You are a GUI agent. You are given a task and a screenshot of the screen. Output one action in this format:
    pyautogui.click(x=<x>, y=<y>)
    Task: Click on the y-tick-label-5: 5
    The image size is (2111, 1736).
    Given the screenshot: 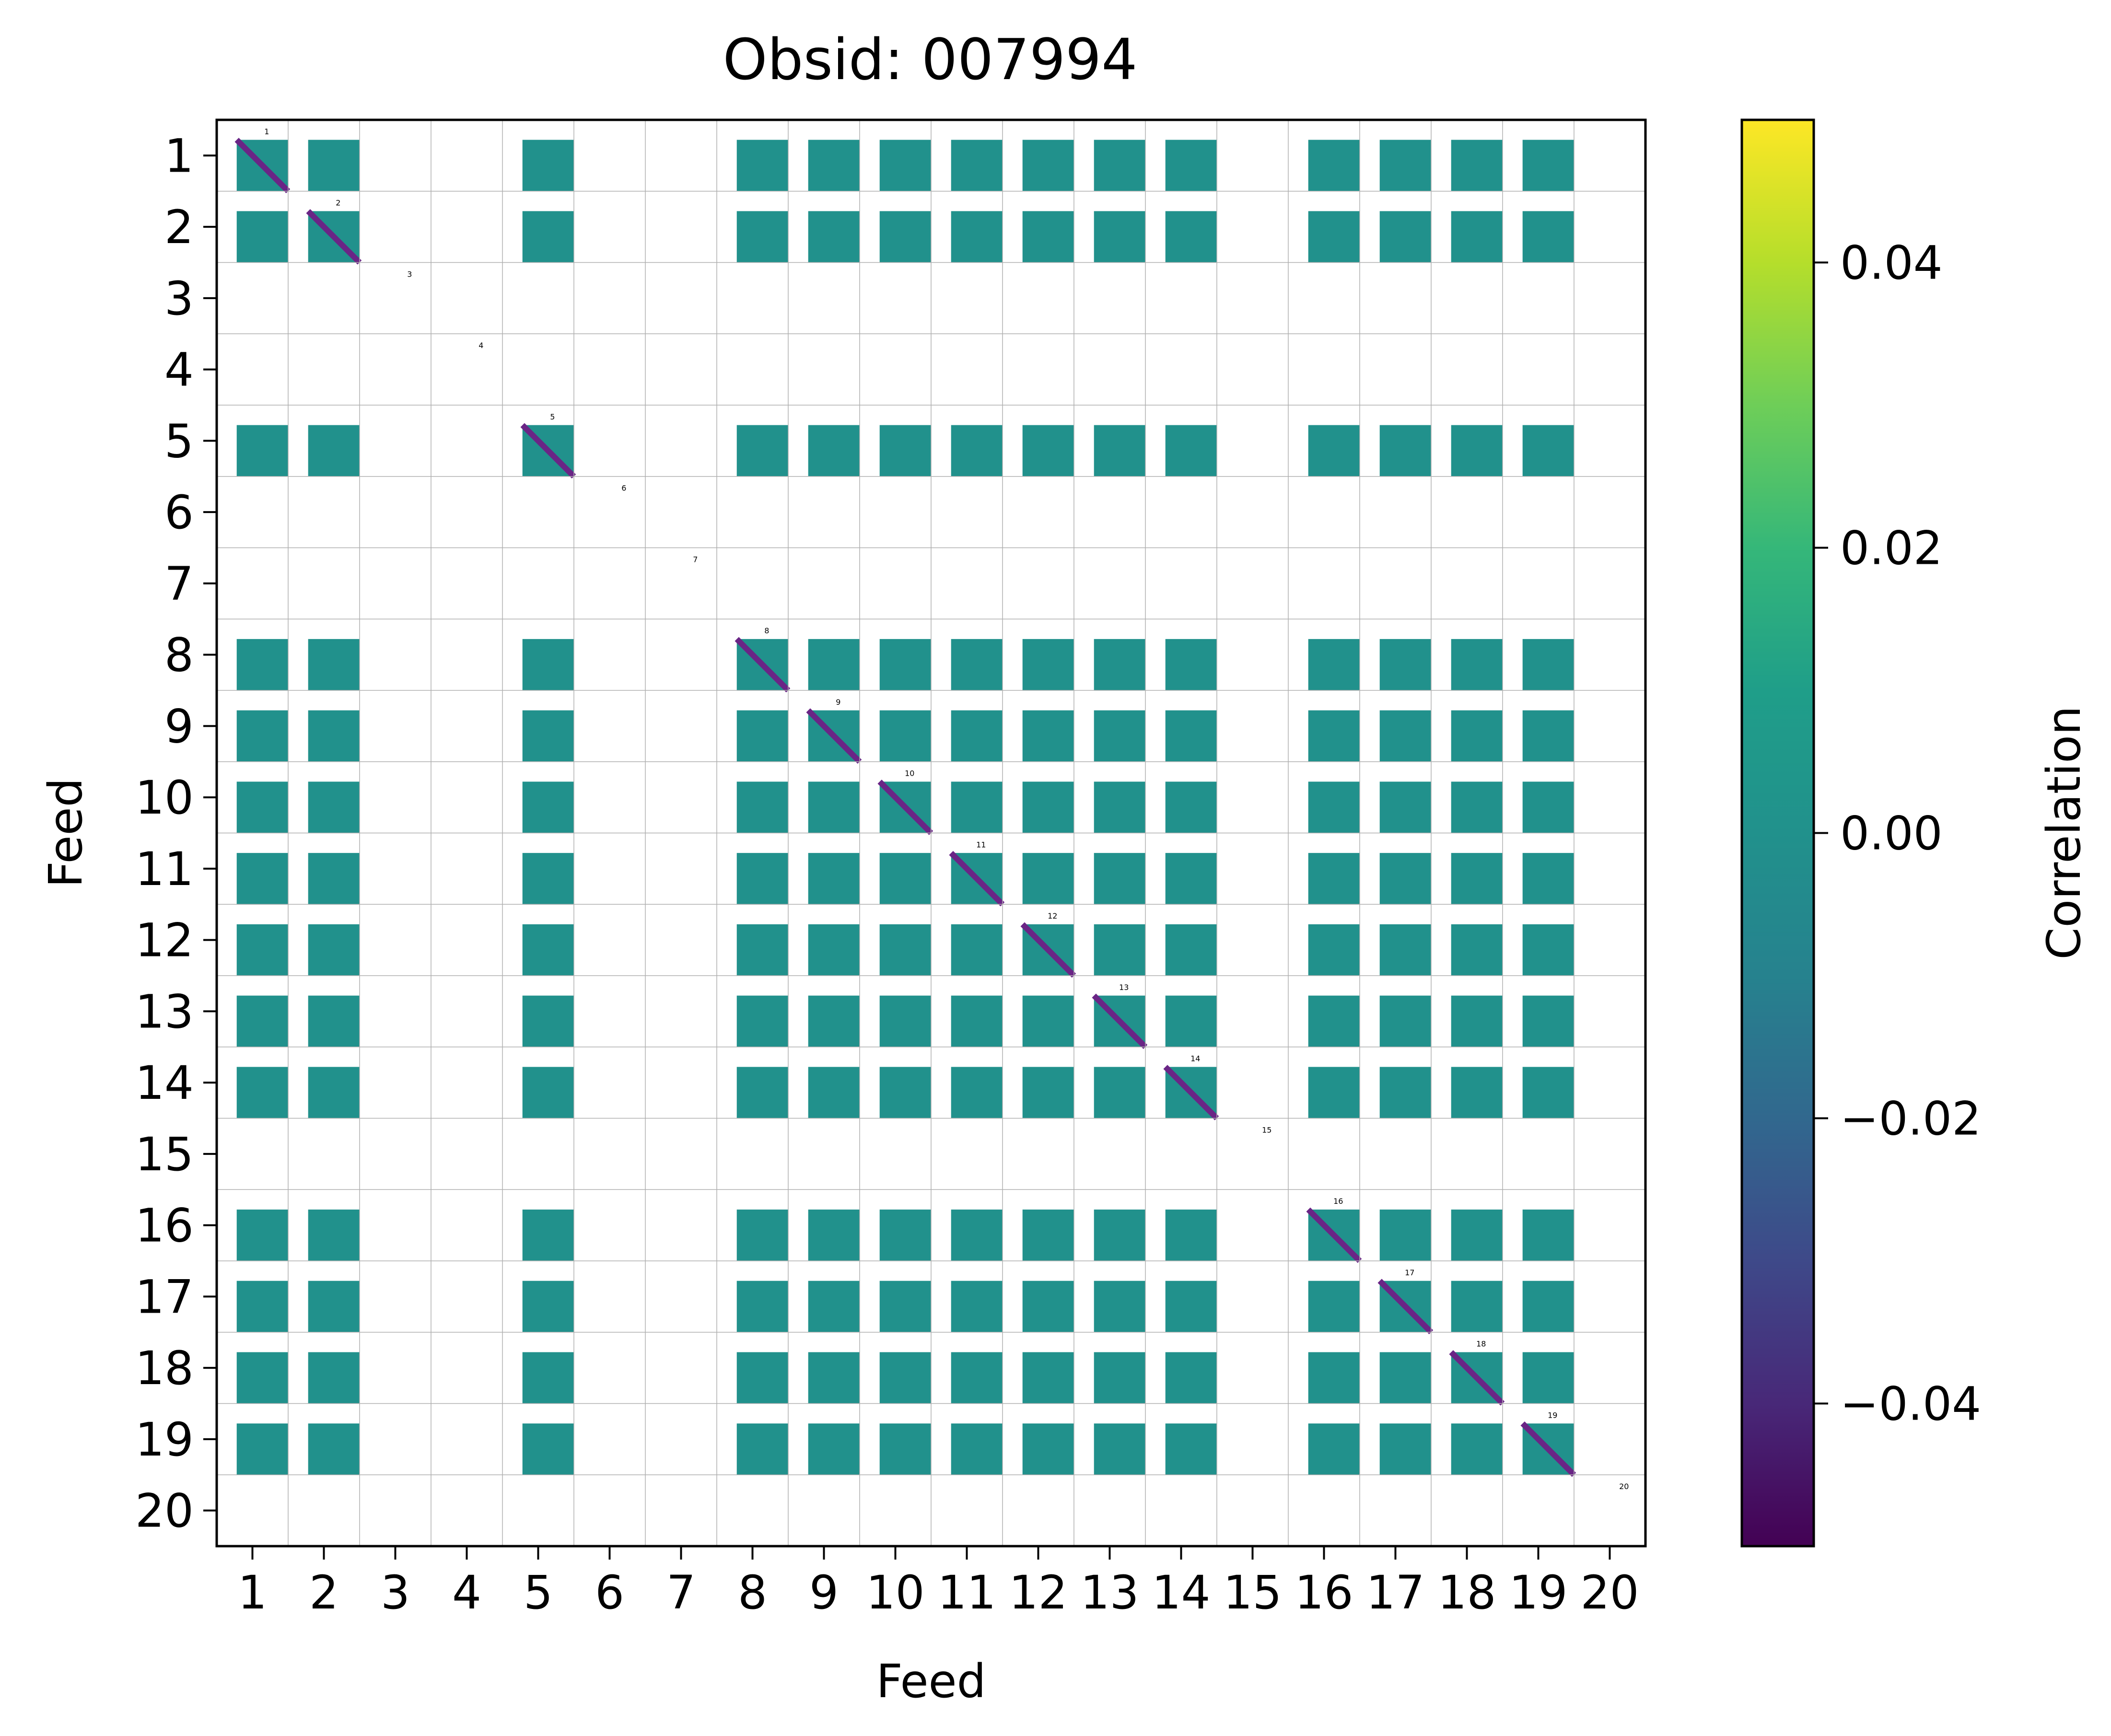 What is the action you would take?
    pyautogui.click(x=179, y=441)
    